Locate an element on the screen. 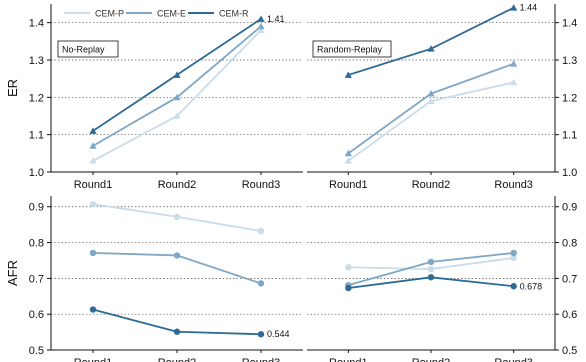  panel-title: Random-Replay is located at coordinates (350, 50).